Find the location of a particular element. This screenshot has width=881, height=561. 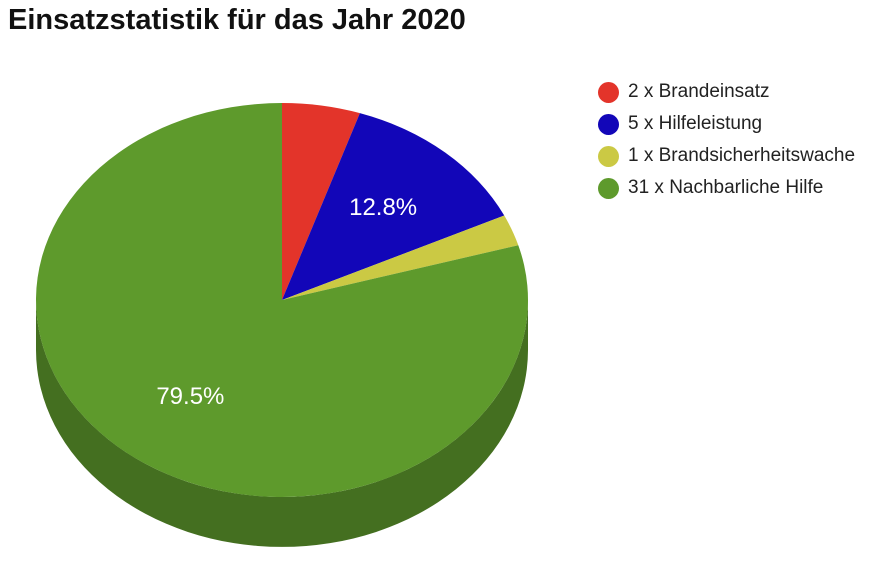

chart-title: Einsatzstatistik für das Jahr 2020 is located at coordinates (237, 20).